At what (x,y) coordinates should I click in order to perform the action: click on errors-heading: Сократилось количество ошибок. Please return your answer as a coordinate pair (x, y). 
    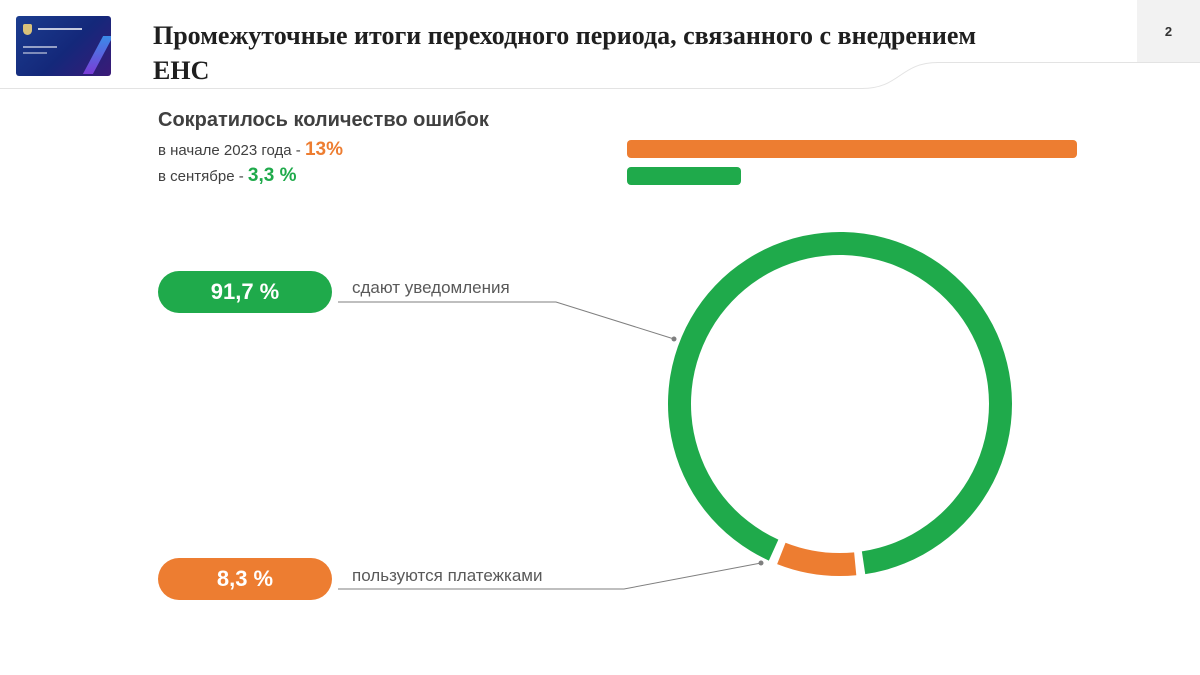
    Looking at the image, I should click on (323, 120).